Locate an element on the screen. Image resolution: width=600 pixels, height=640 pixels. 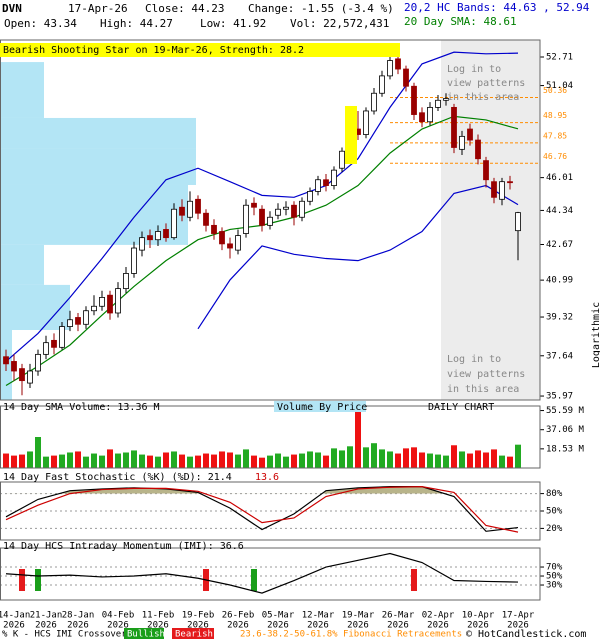
y-tick-label: 35.97 is located at coordinates (559, 397).